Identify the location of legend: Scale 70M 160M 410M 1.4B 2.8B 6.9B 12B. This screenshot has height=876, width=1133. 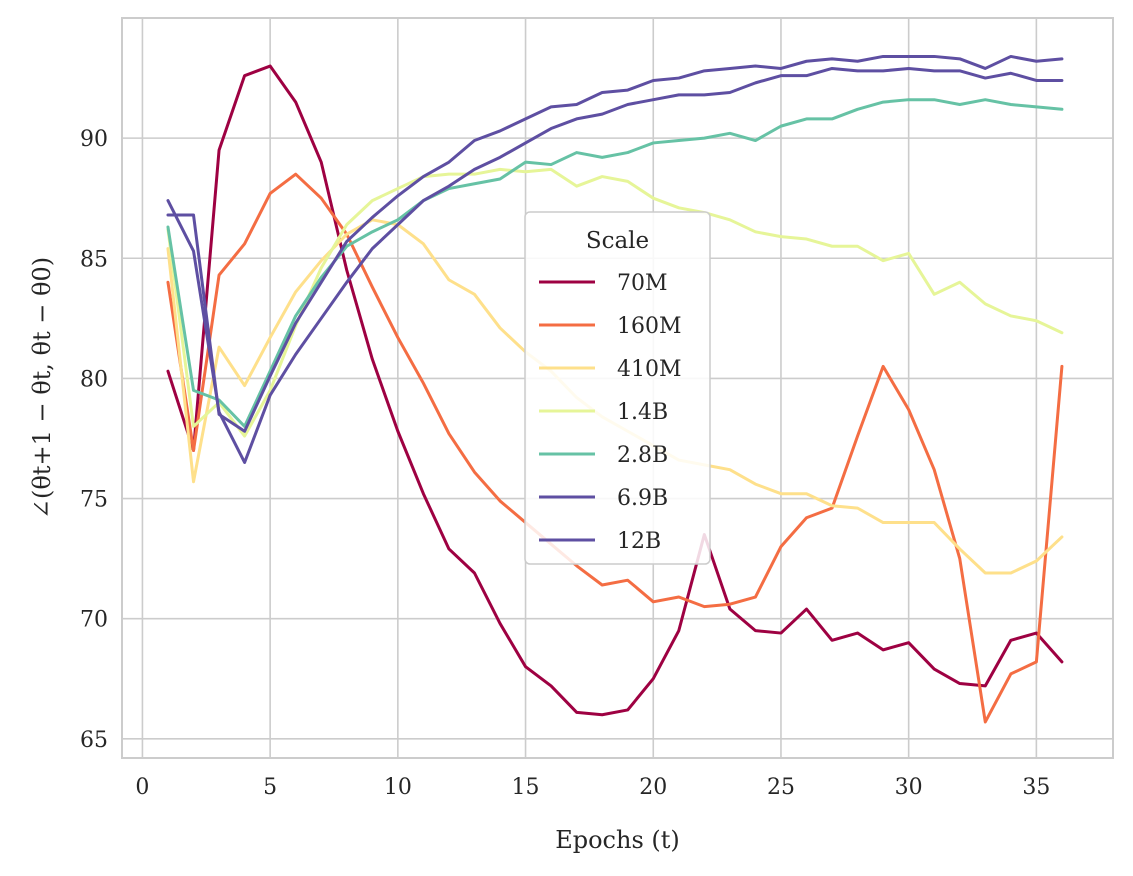
(617, 388).